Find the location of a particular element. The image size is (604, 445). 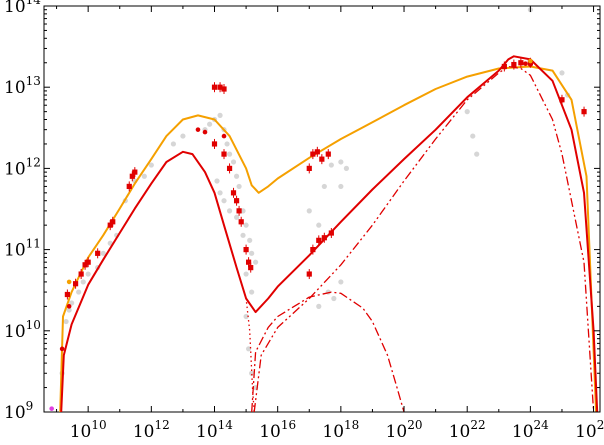

x-tick-label: 1016 is located at coordinates (277, 429).